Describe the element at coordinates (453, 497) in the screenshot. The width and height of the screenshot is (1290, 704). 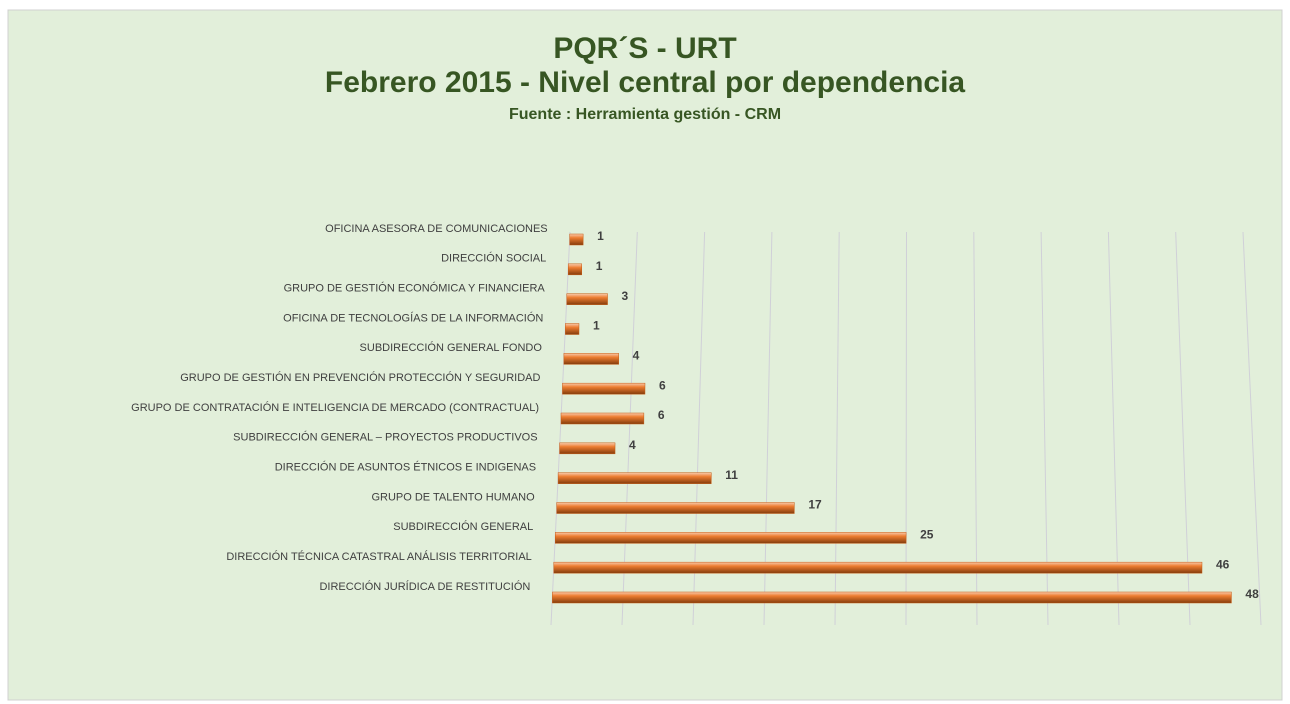
I see `y-tick-label: GRUPO DE TALENTO HUMANO` at that location.